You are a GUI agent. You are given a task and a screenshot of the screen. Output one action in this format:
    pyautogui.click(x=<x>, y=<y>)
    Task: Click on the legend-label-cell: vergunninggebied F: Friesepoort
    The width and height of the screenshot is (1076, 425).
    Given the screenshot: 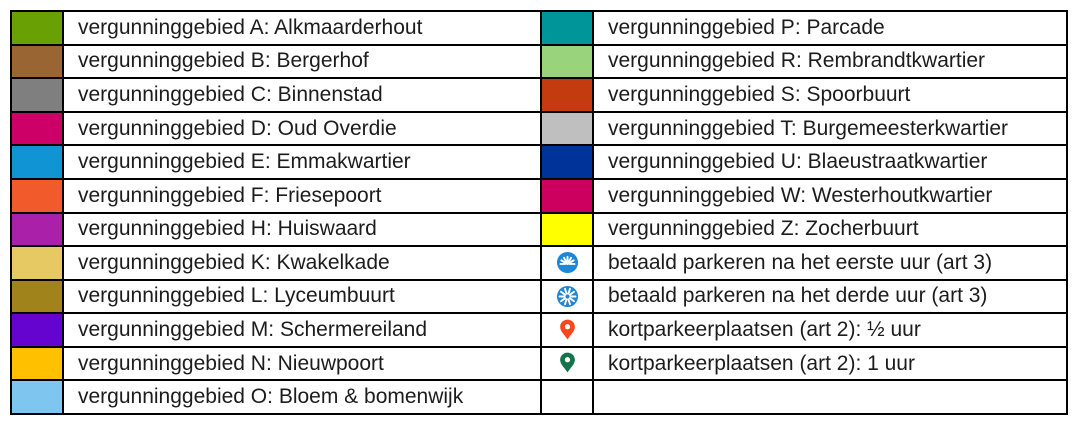 What is the action you would take?
    pyautogui.click(x=302, y=195)
    